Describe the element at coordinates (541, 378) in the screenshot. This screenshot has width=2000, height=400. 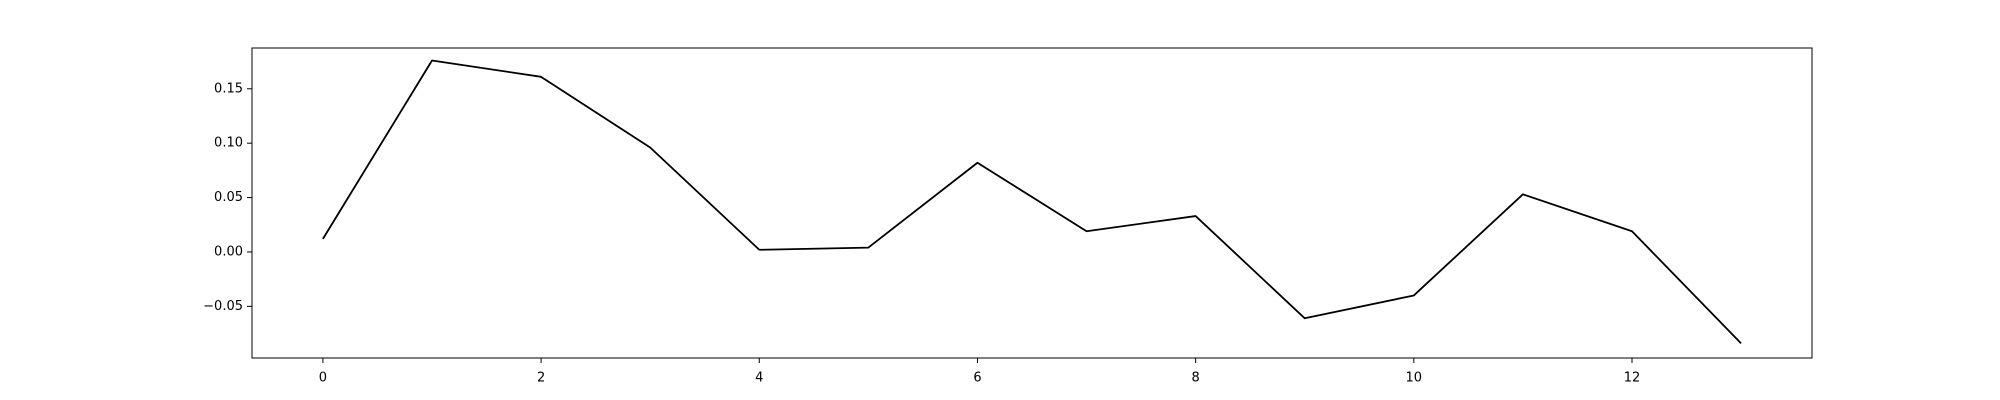
I see `x-tick-label: 2` at that location.